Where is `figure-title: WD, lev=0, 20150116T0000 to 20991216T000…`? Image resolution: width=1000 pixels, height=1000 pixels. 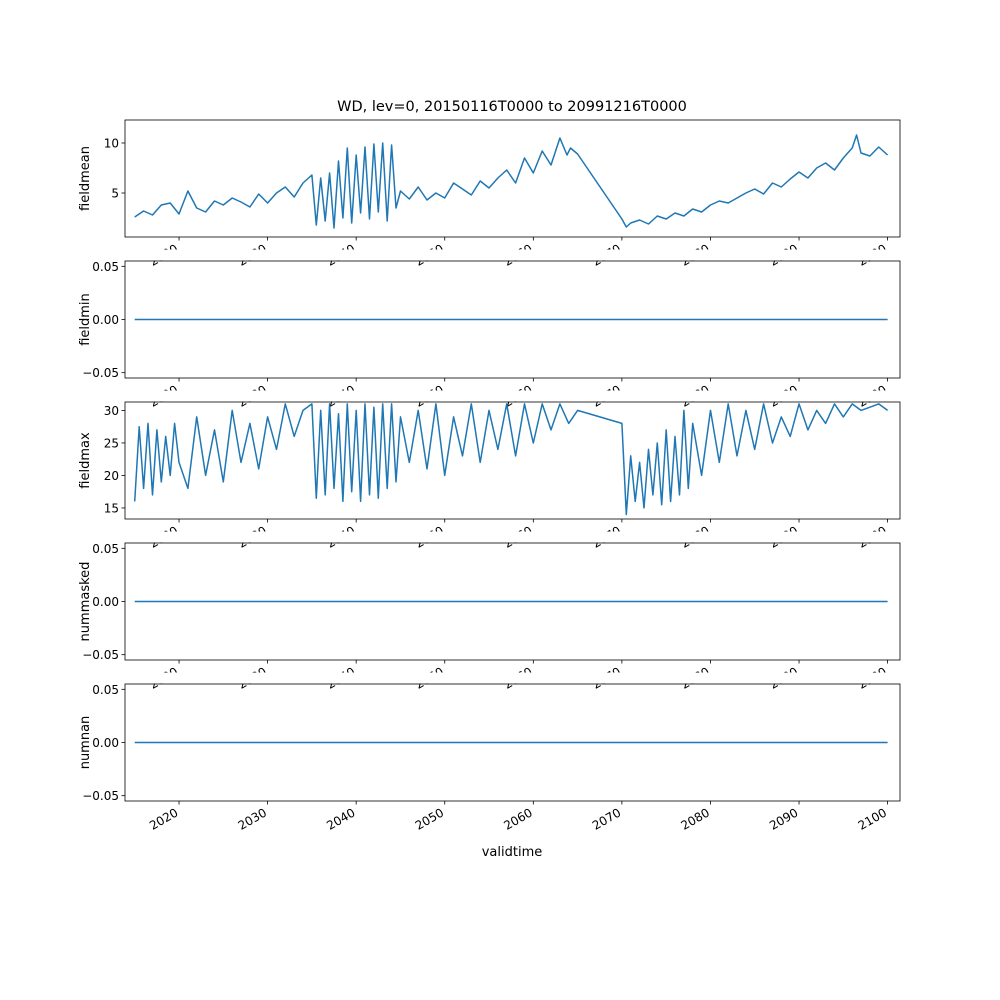
figure-title: WD, lev=0, 20150116T0000 to 20991216T000… is located at coordinates (512, 107).